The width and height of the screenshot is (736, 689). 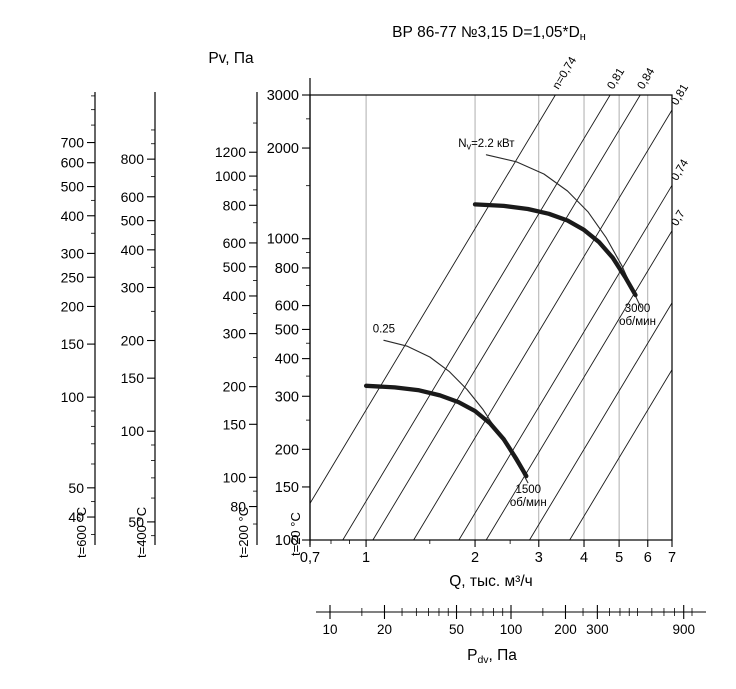 I want to click on x-tick-label: 0,7, so click(x=310, y=558).